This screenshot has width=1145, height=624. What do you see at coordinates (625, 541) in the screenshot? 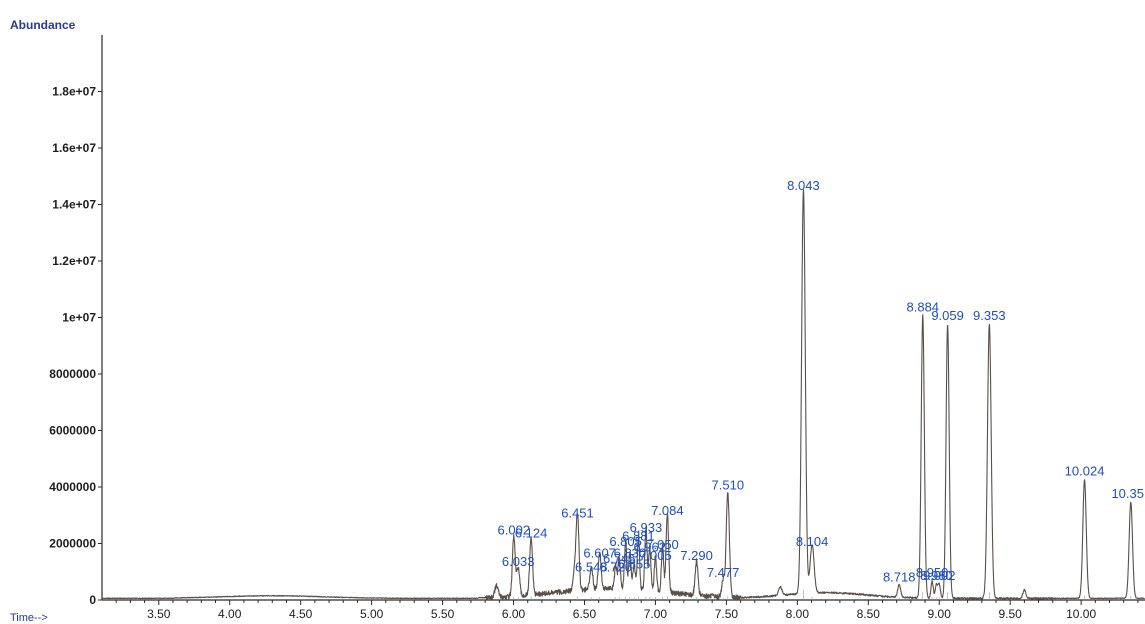
I see `peak-label: 6.805` at bounding box center [625, 541].